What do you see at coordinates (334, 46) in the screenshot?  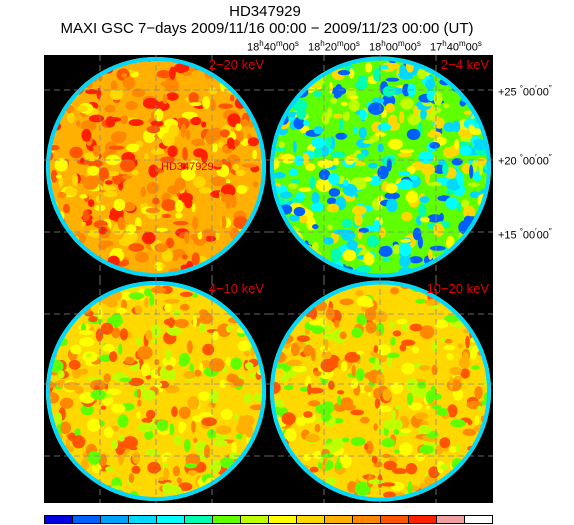 I see `ra-tick-label: 18h20m00s` at bounding box center [334, 46].